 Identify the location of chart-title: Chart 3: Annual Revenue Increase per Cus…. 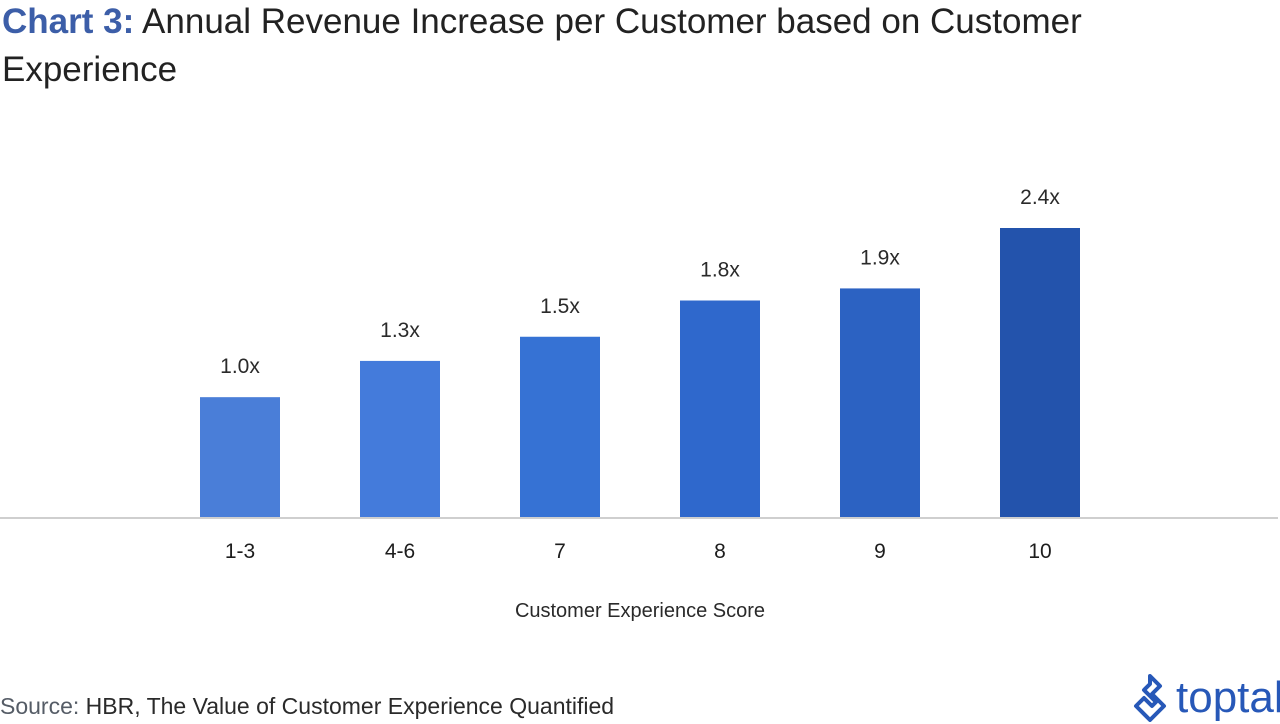
(552, 47).